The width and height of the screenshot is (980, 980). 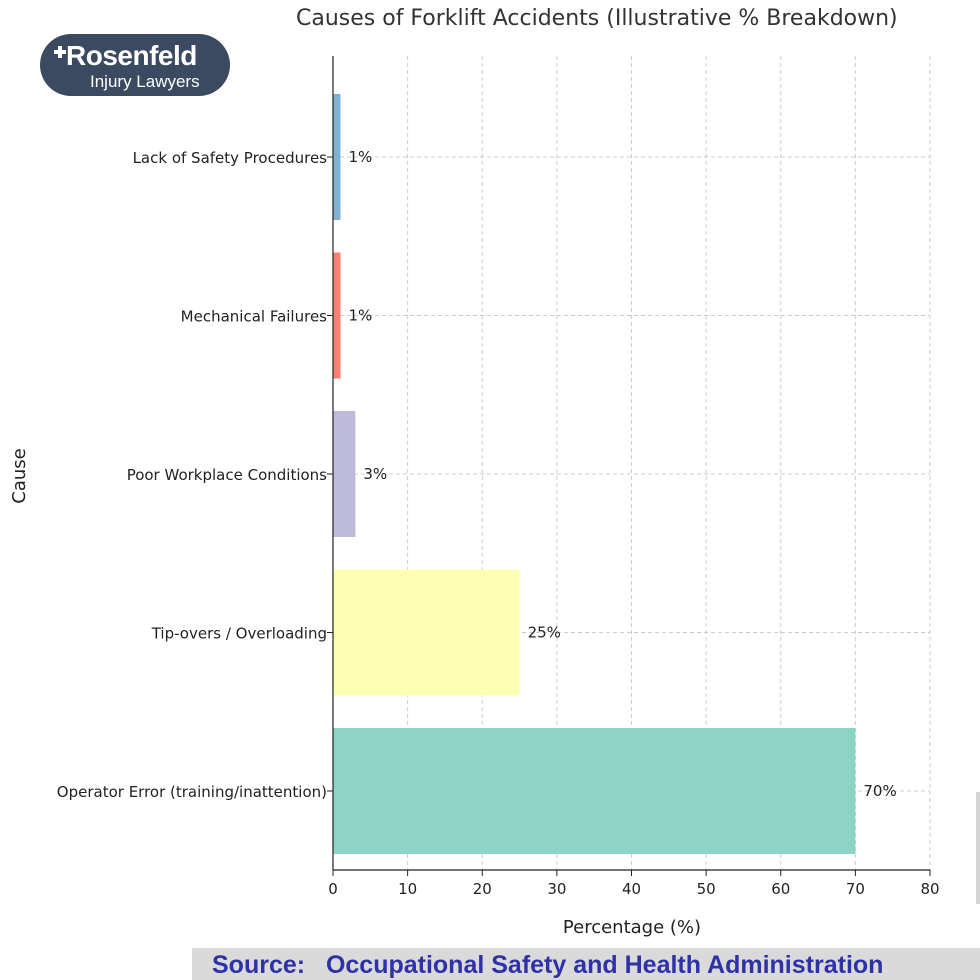 What do you see at coordinates (230, 158) in the screenshot?
I see `category-label: Lack of Safety Procedures` at bounding box center [230, 158].